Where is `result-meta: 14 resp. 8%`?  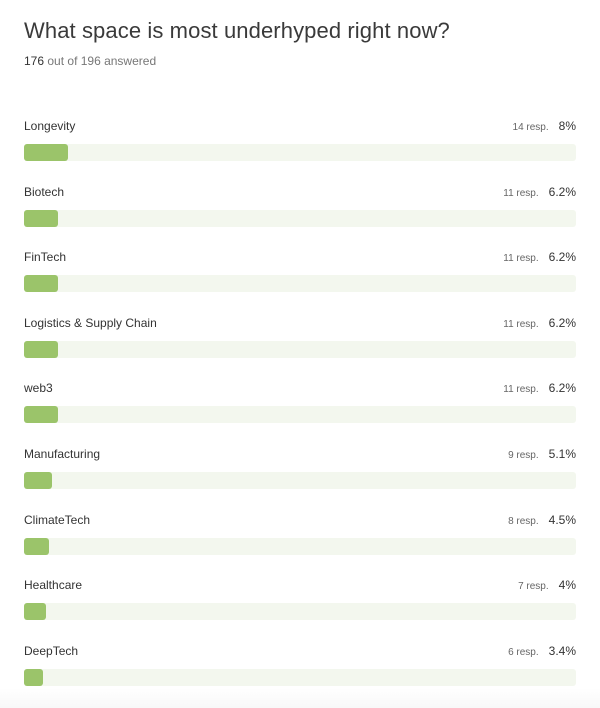
result-meta: 14 resp. 8% is located at coordinates (544, 126).